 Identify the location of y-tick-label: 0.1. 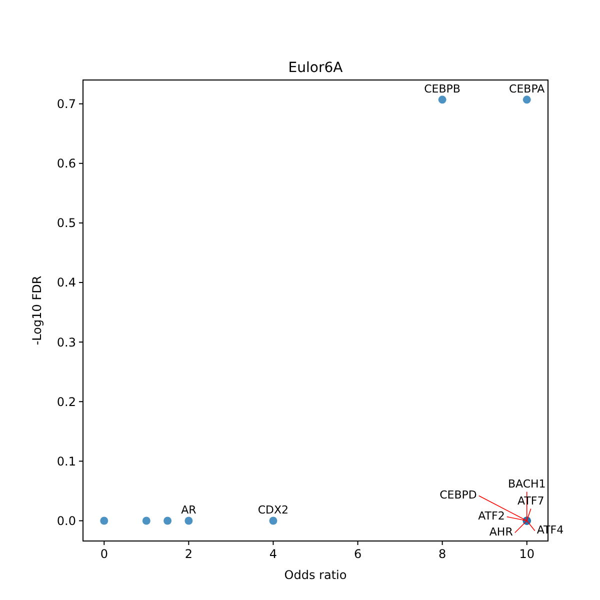
(66, 461).